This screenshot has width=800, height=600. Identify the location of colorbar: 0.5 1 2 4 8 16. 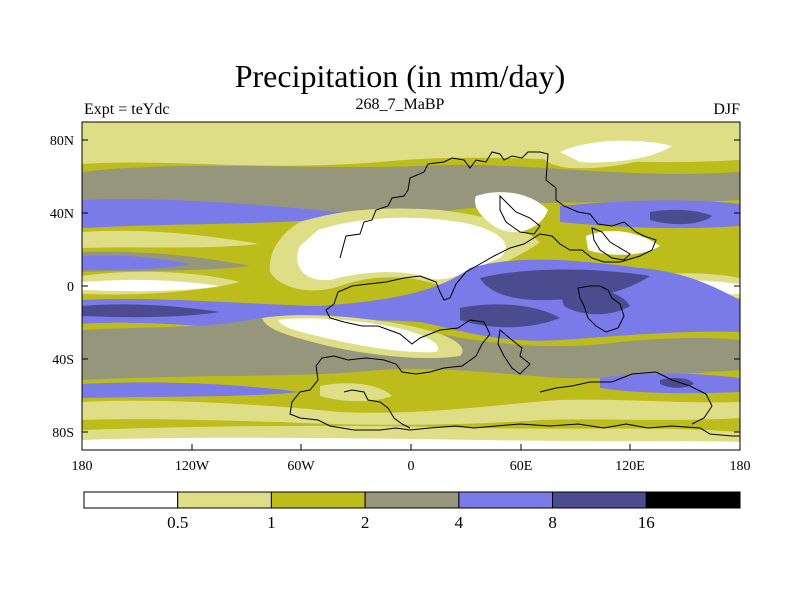
(412, 511).